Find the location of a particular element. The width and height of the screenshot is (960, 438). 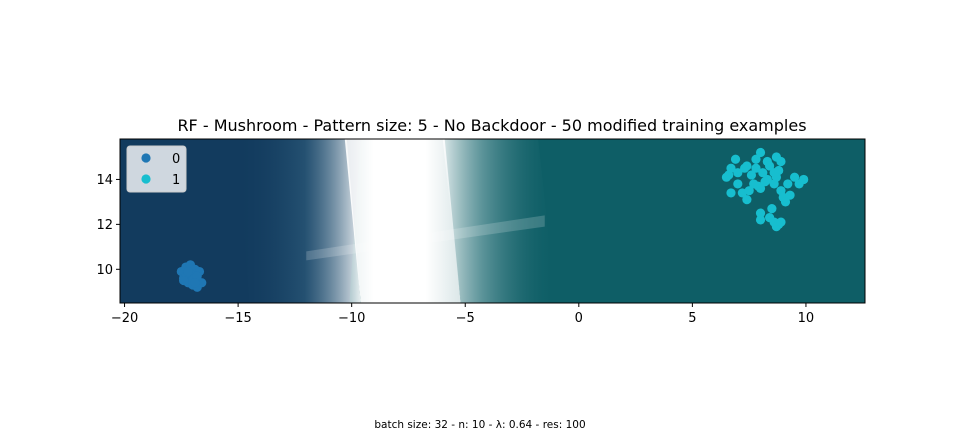

surface-boundary is located at coordinates (402, 221).